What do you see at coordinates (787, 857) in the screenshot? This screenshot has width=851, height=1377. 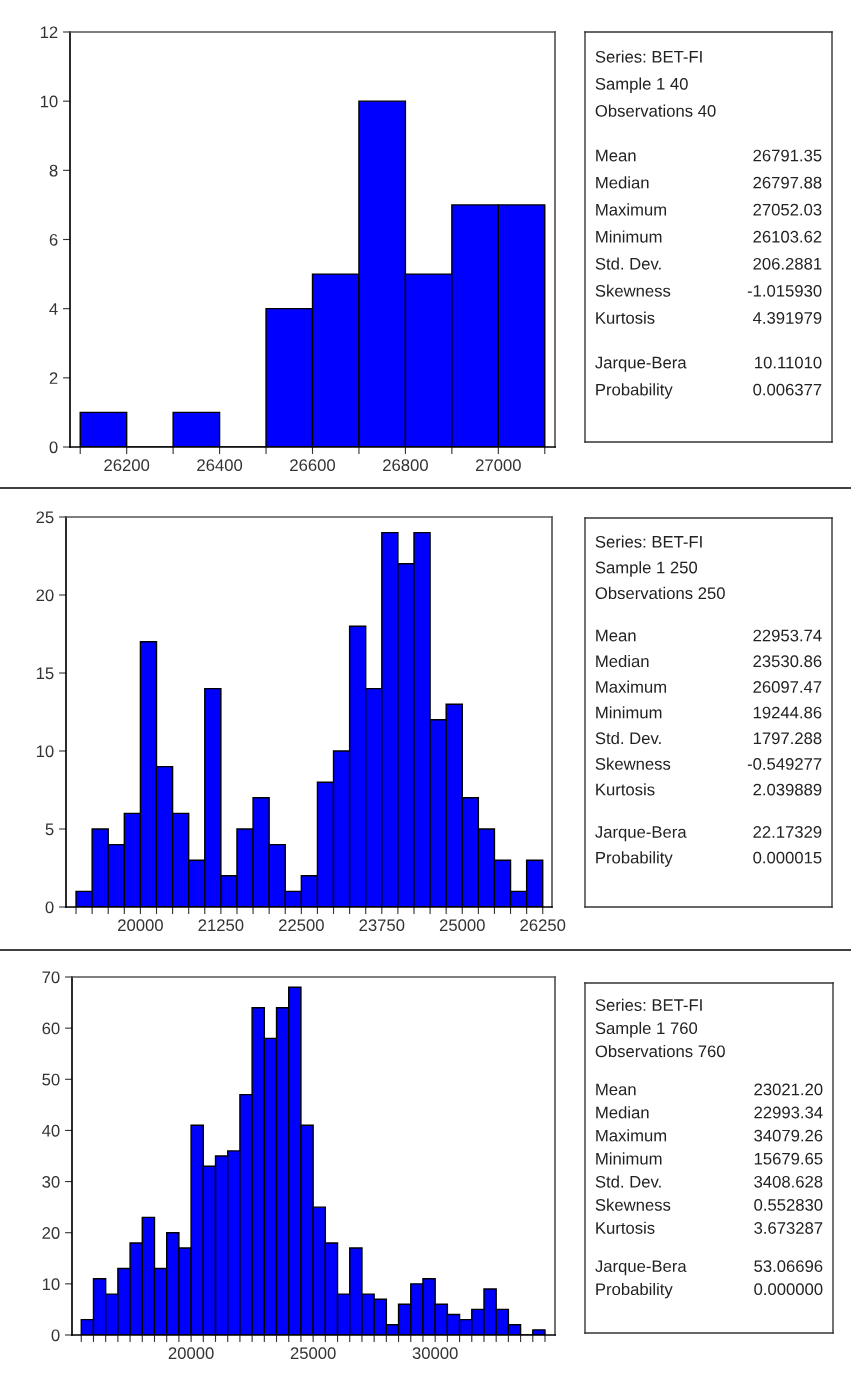 I see `text: 0.000015` at bounding box center [787, 857].